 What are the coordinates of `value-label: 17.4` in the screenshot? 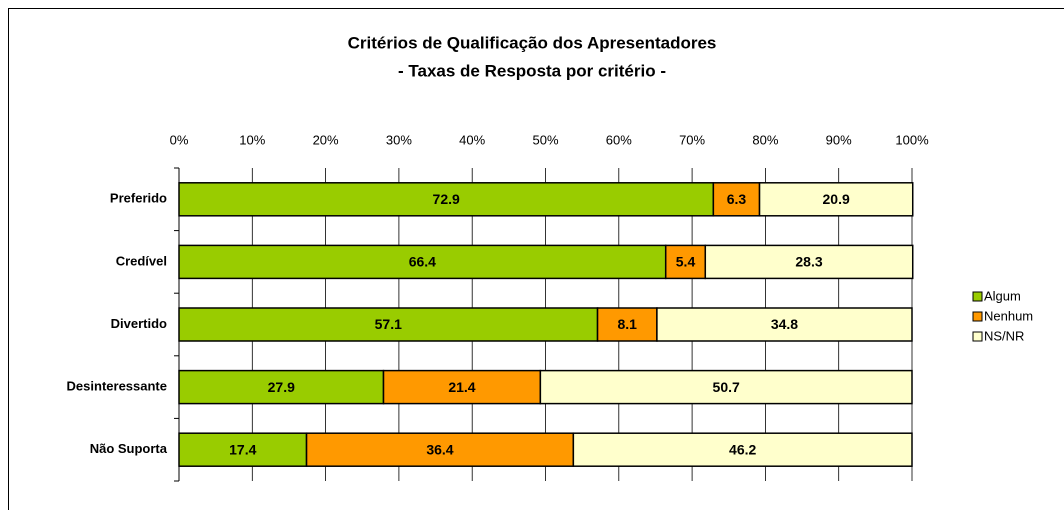 It's located at (242, 449).